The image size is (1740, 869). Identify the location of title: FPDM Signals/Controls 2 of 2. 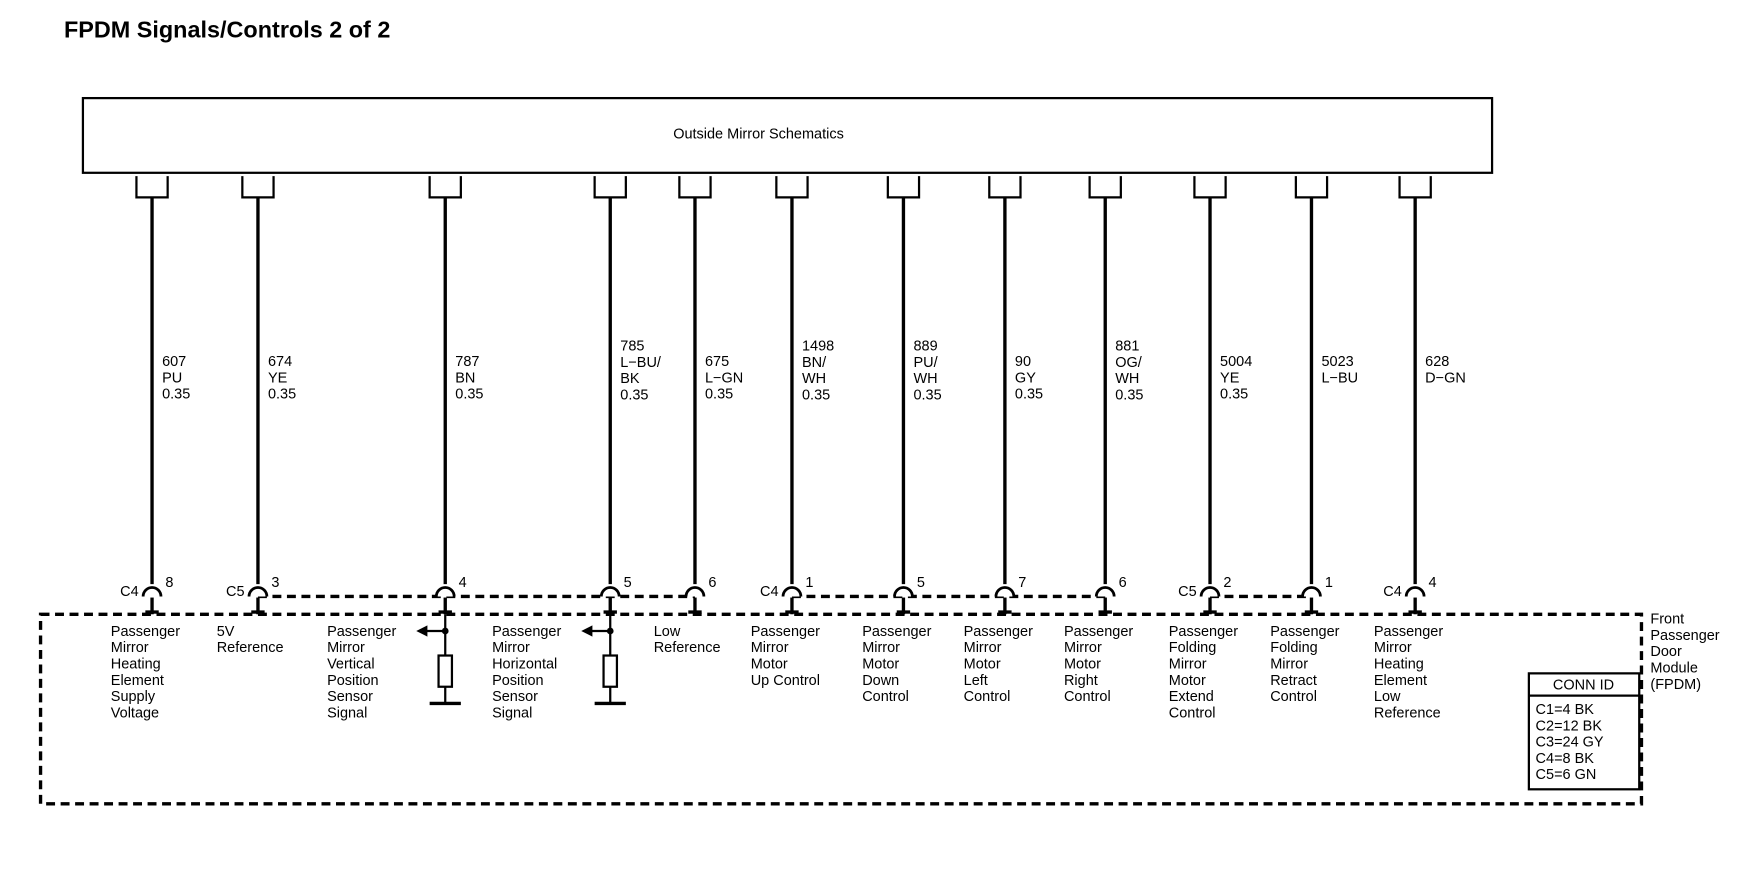
(227, 29).